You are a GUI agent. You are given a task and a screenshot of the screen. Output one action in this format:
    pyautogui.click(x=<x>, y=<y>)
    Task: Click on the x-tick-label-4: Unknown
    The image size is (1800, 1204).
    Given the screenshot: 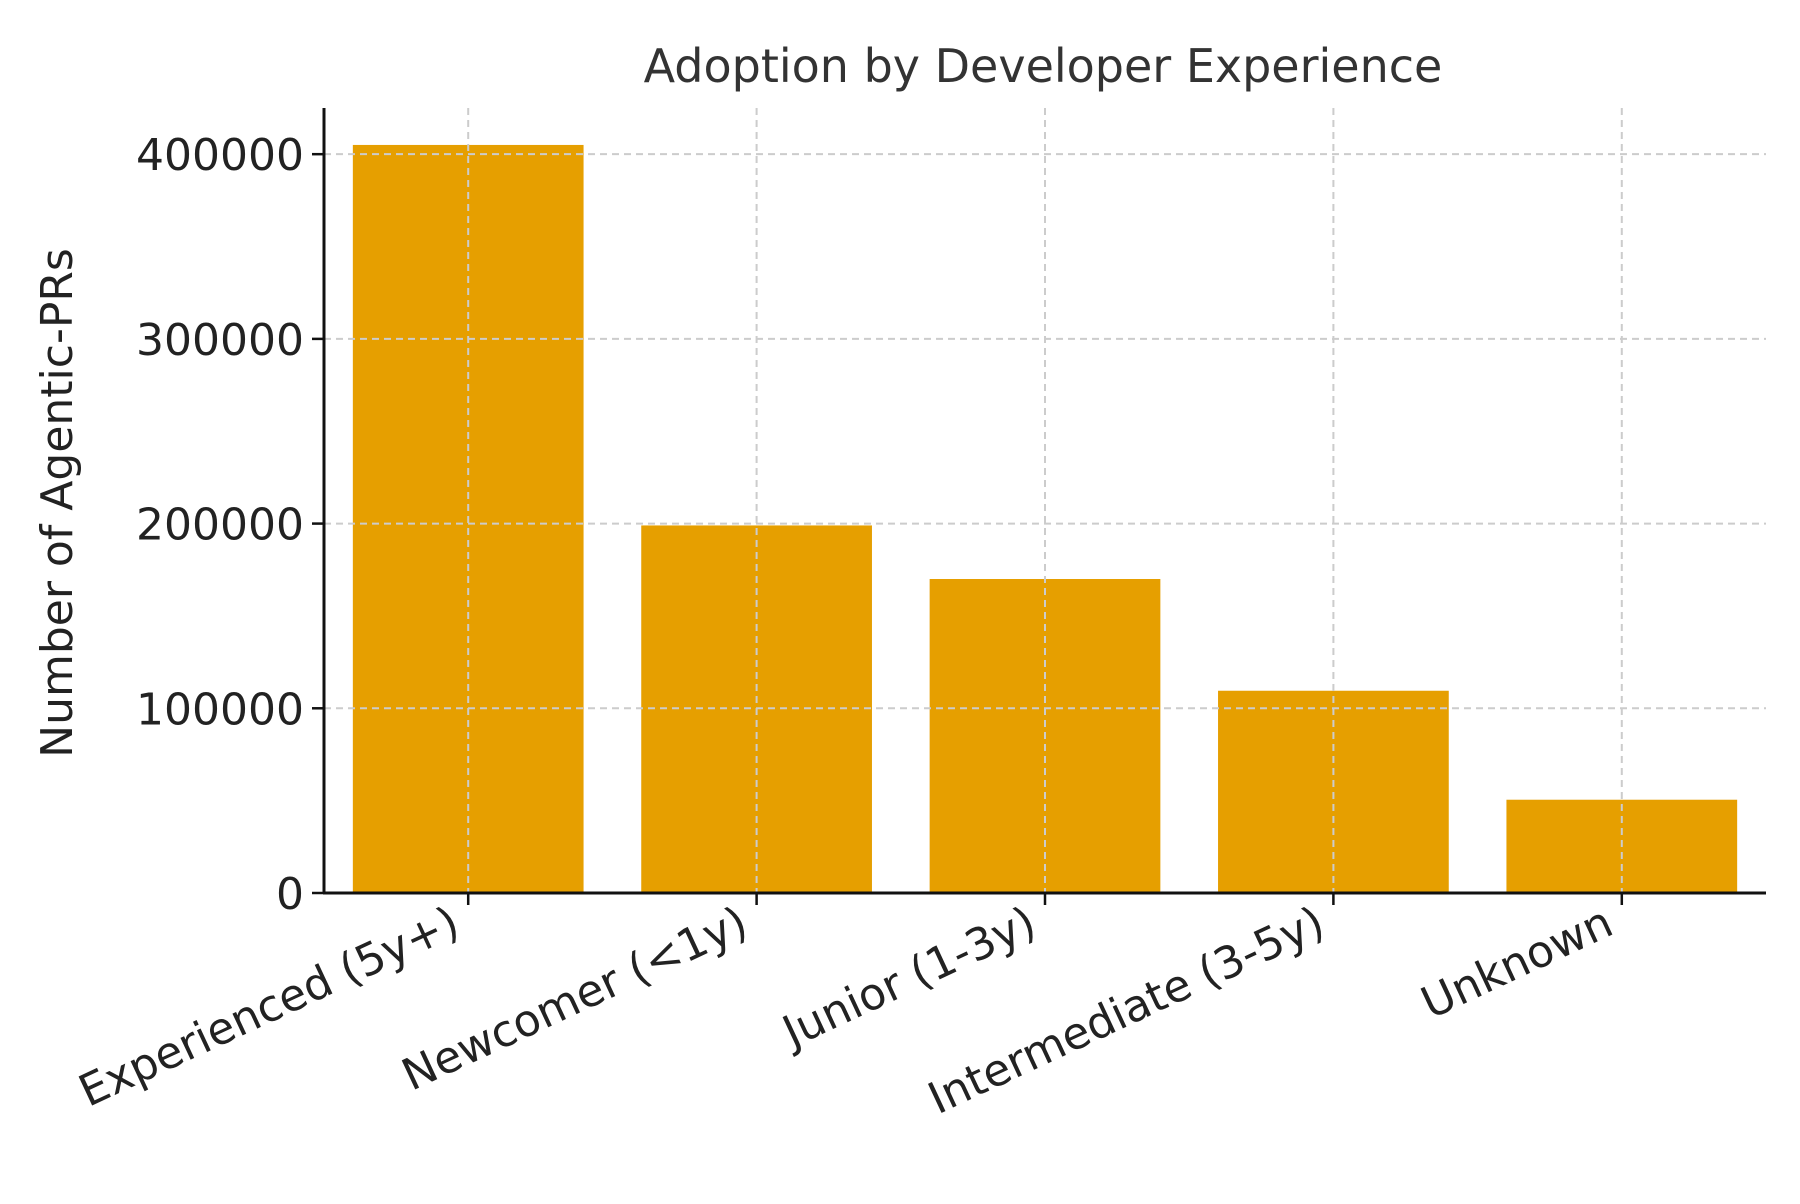 What is the action you would take?
    pyautogui.click(x=1517, y=963)
    